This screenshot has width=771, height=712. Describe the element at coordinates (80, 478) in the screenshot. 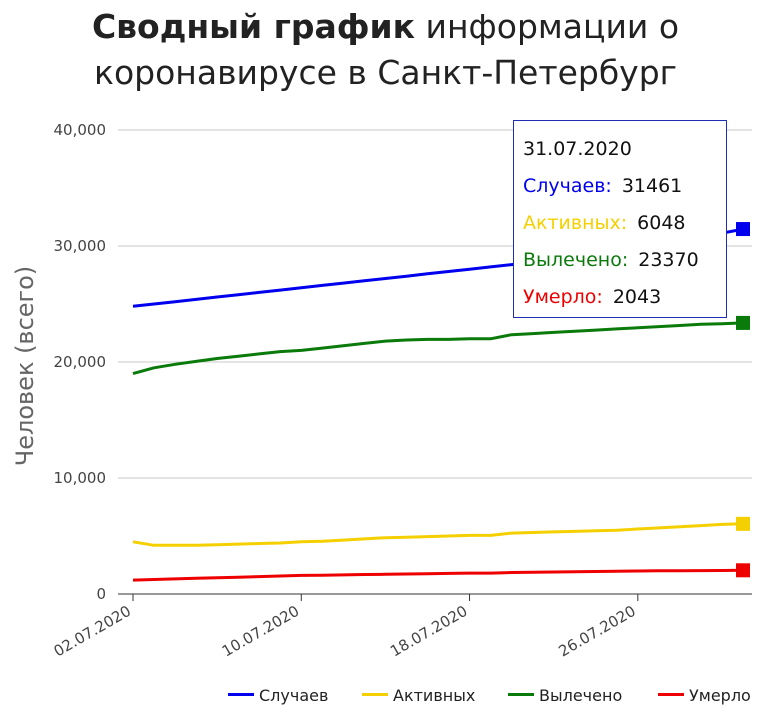

I see `y-tick-label: 10,000` at that location.